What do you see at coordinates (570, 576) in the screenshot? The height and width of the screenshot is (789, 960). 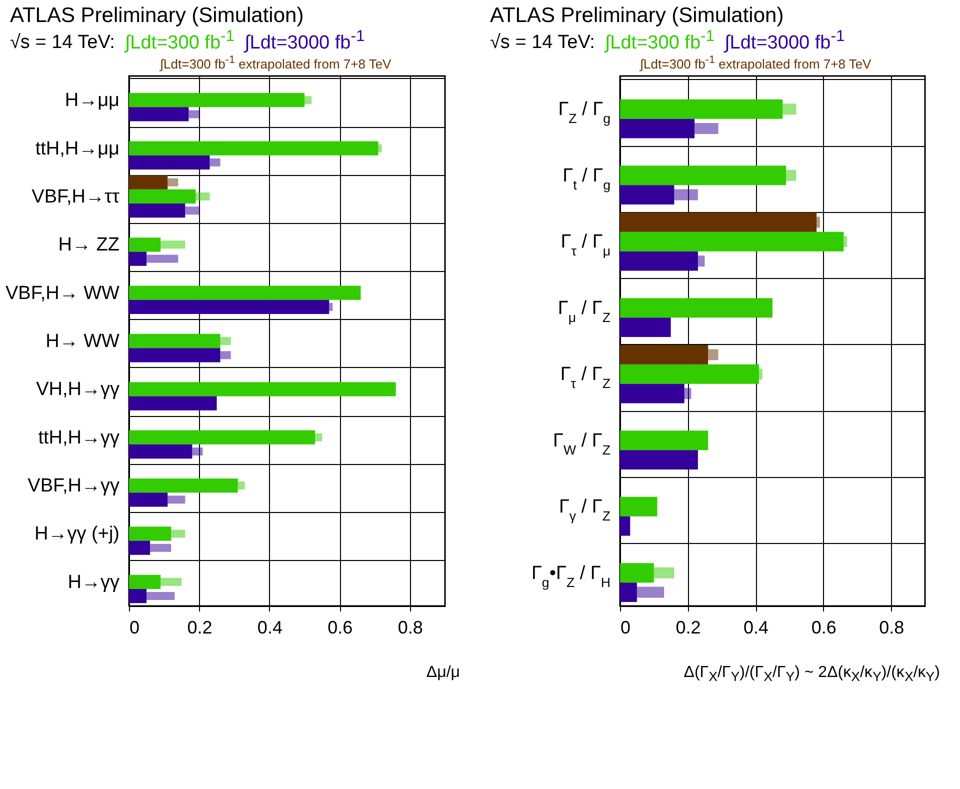 I see `y-tick-label: Γ$_{g}$•Γ$_{Z}$ / Γ$_{H}$` at bounding box center [570, 576].